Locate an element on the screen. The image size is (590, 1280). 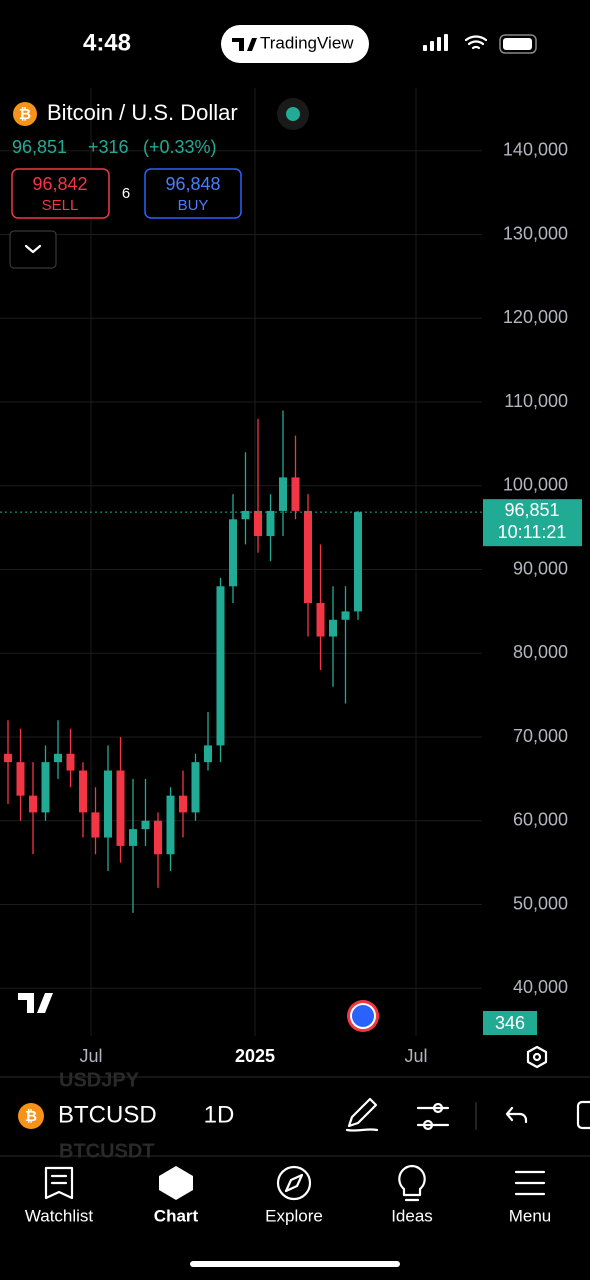
undo-icon is located at coordinates (516, 1115).